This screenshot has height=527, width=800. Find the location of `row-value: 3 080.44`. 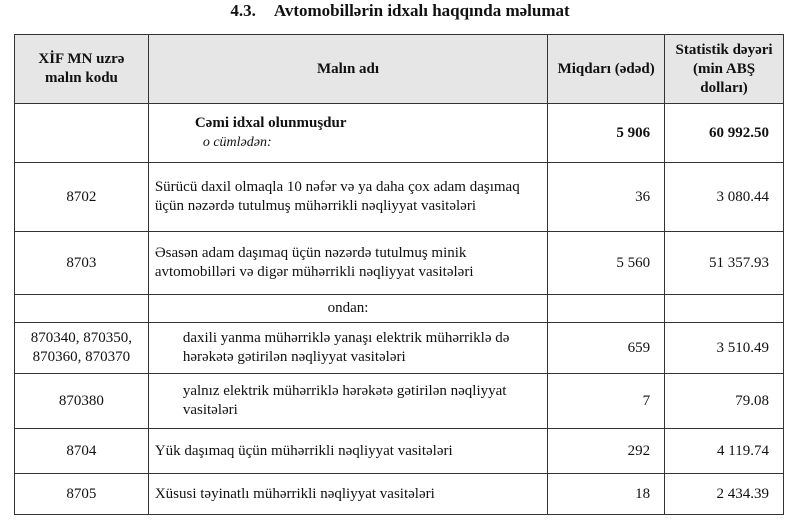

row-value: 3 080.44 is located at coordinates (724, 197).